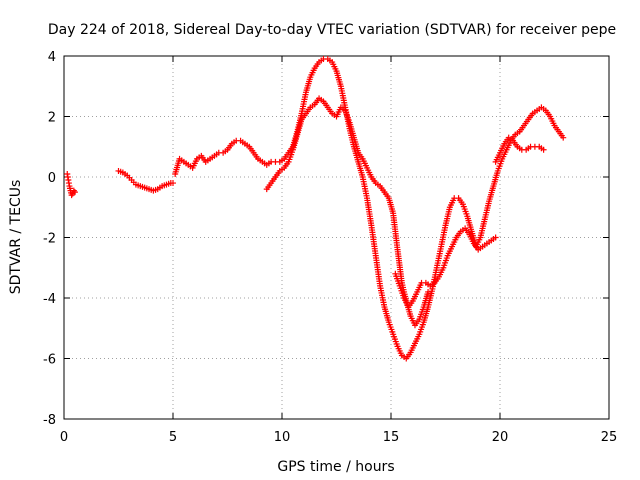 The width and height of the screenshot is (640, 480). Describe the element at coordinates (609, 437) in the screenshot. I see `x-tick-label: 25` at that location.